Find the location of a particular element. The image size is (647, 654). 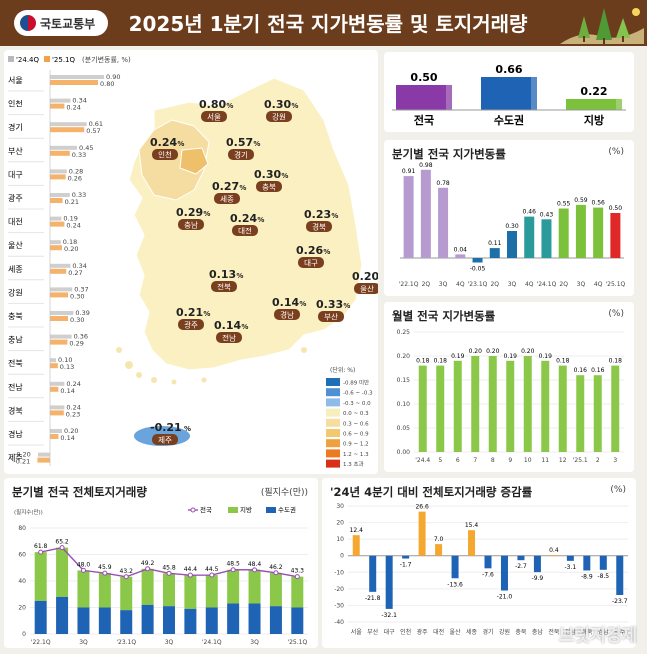

tick-label: '23.1Q is located at coordinates (126, 642).